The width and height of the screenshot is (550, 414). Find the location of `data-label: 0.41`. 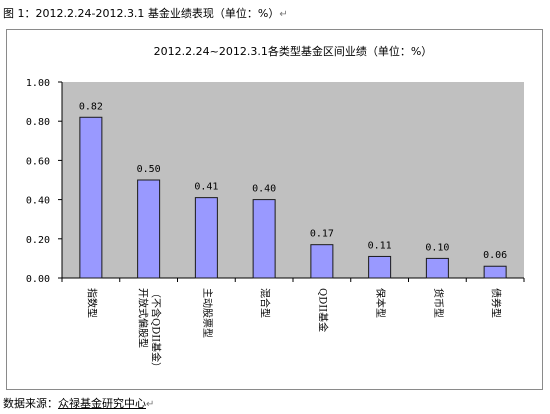

data-label: 0.41 is located at coordinates (206, 187).